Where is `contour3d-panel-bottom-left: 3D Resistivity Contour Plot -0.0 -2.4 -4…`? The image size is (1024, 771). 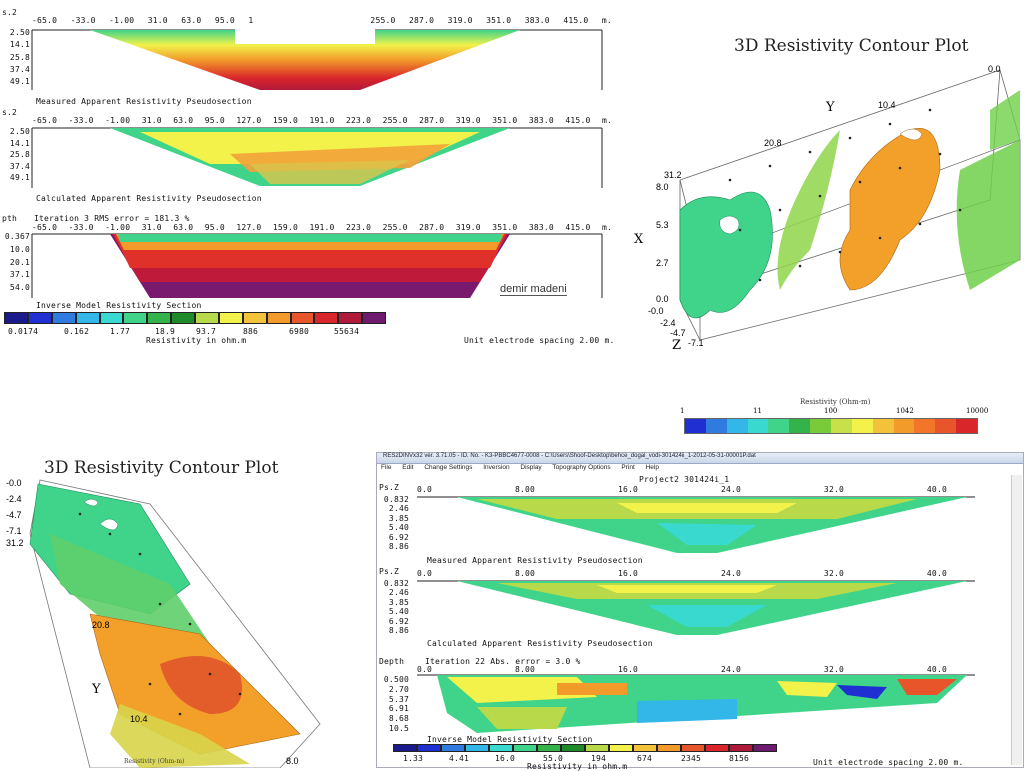 contour3d-panel-bottom-left: 3D Resistivity Contour Plot -0.0 -2.4 -4… is located at coordinates (170, 609).